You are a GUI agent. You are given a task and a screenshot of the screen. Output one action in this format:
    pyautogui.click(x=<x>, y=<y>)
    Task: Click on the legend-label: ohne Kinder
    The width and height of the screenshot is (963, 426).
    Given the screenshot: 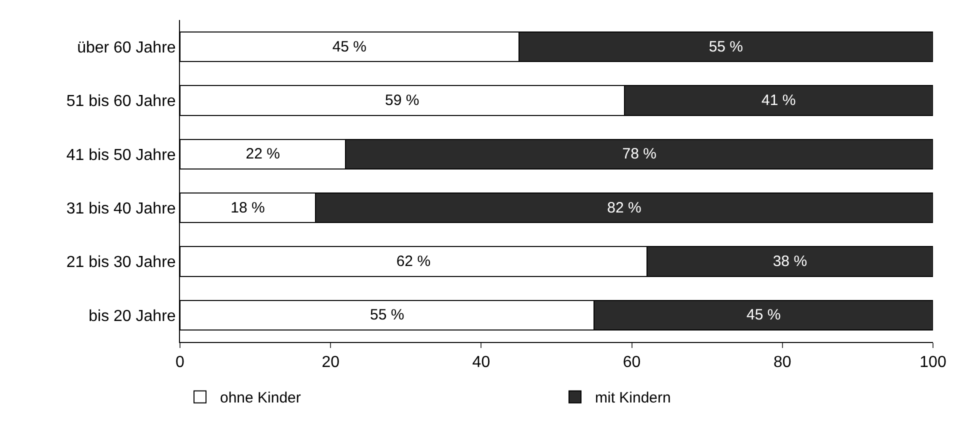 What is the action you would take?
    pyautogui.click(x=260, y=398)
    